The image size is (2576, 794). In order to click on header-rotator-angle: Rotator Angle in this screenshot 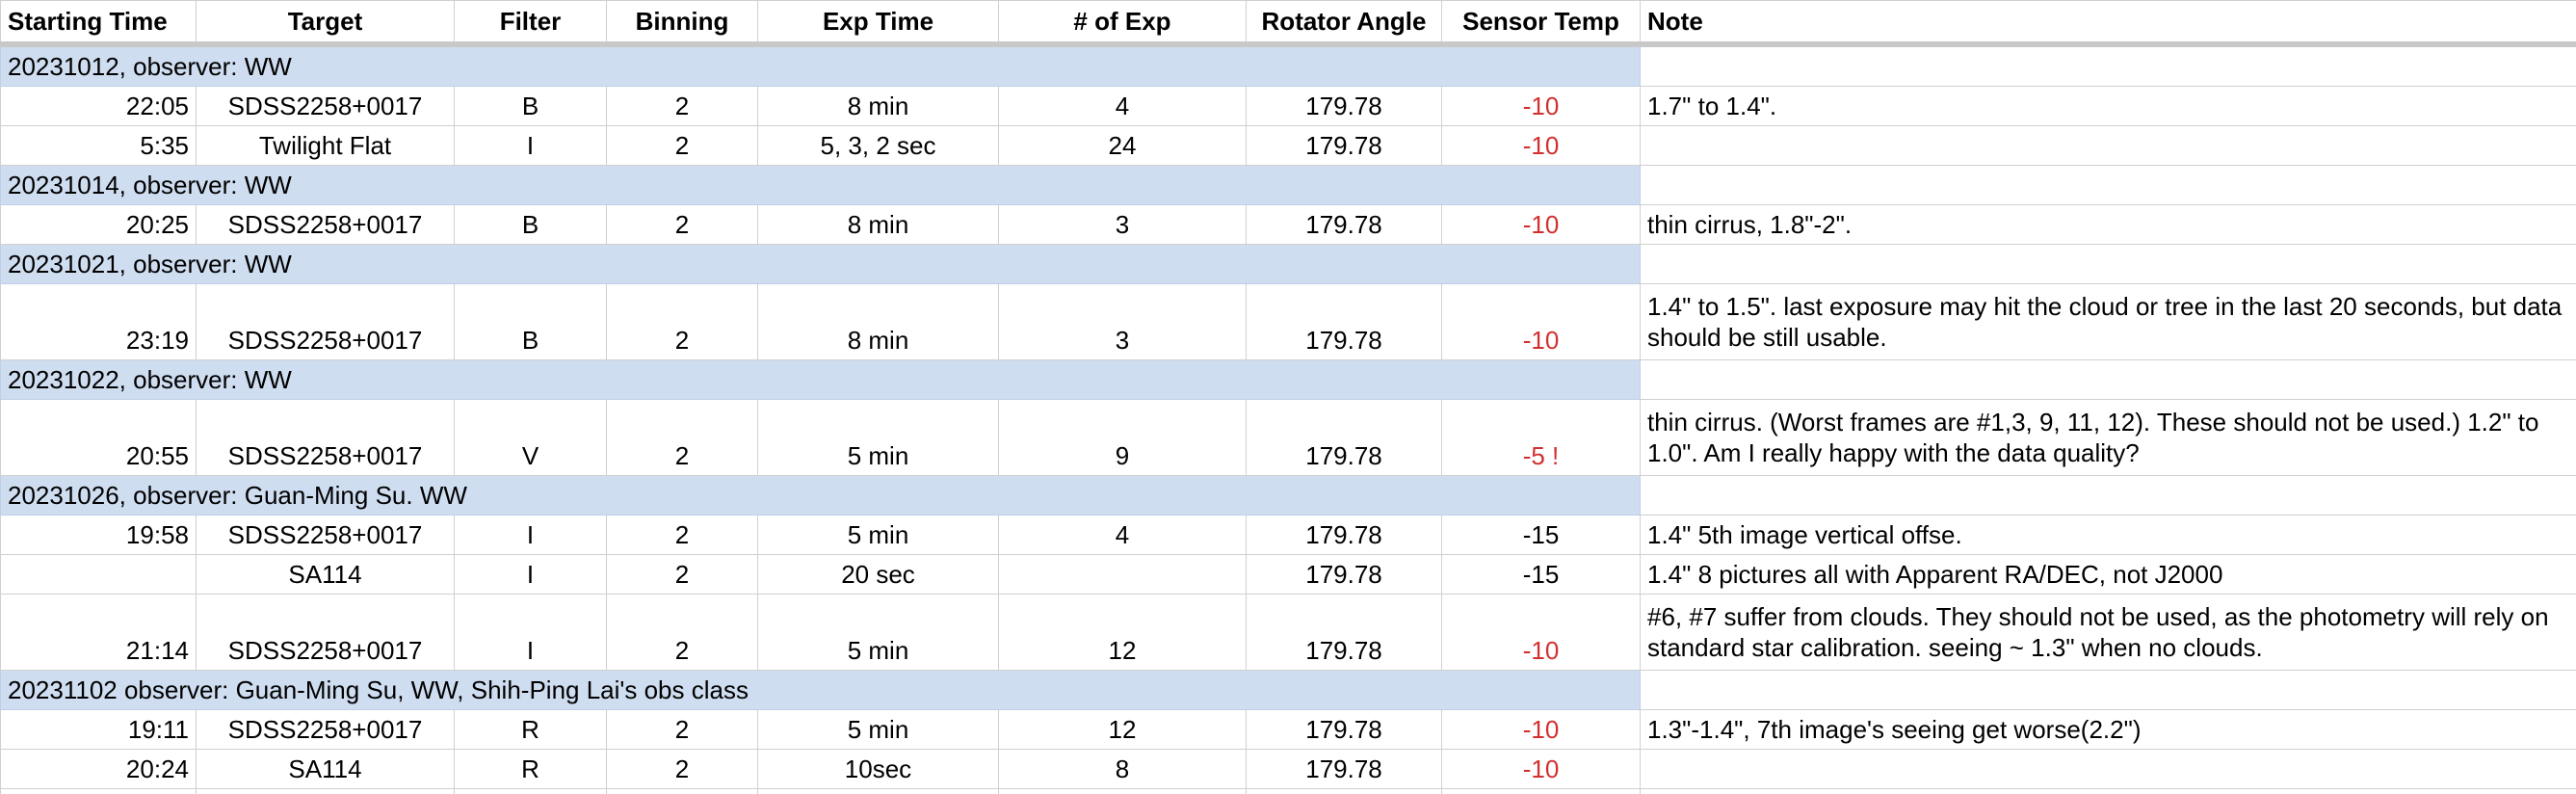, I will do `click(1344, 24)`.